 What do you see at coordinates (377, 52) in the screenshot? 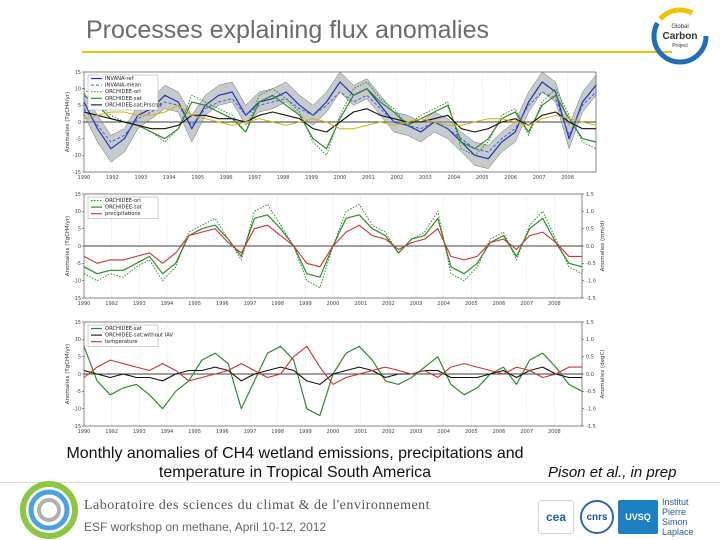
I see `title-underline` at bounding box center [377, 52].